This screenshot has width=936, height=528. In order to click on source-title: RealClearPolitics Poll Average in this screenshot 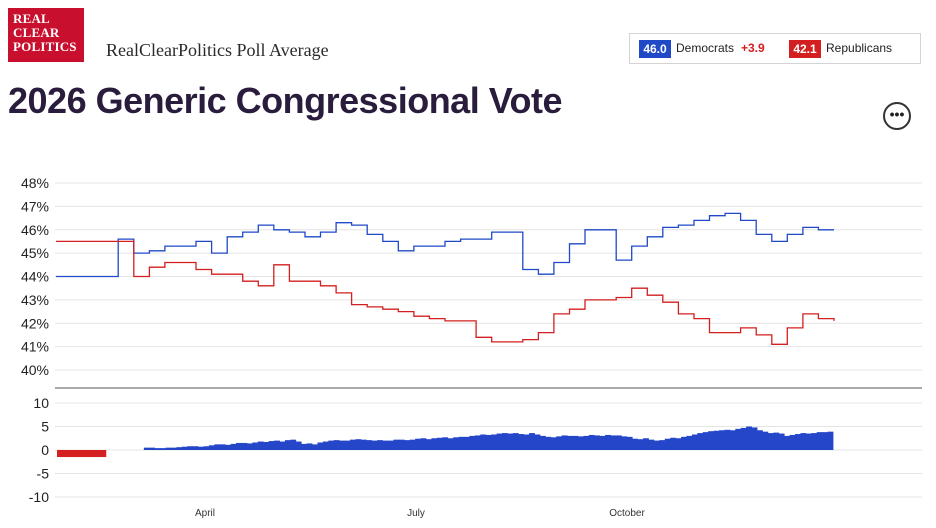, I will do `click(217, 50)`.